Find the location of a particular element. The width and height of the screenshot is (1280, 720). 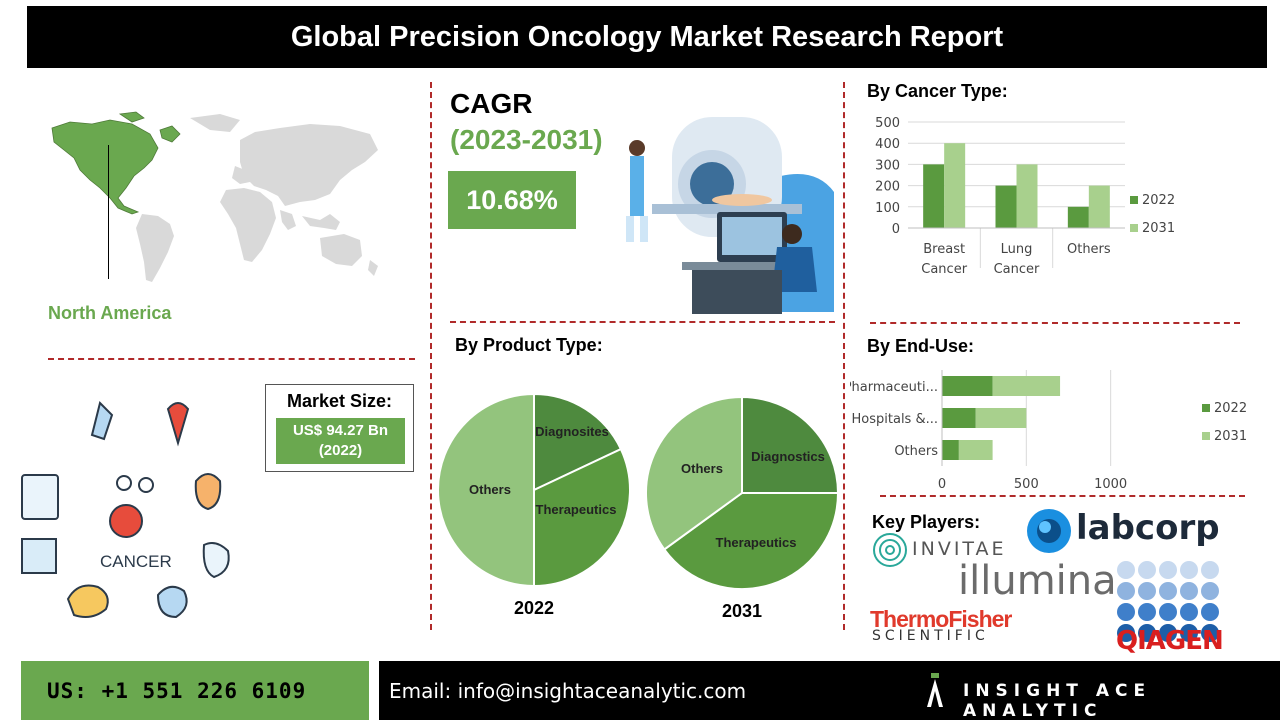

y-tick-label: 100 is located at coordinates (887, 208).